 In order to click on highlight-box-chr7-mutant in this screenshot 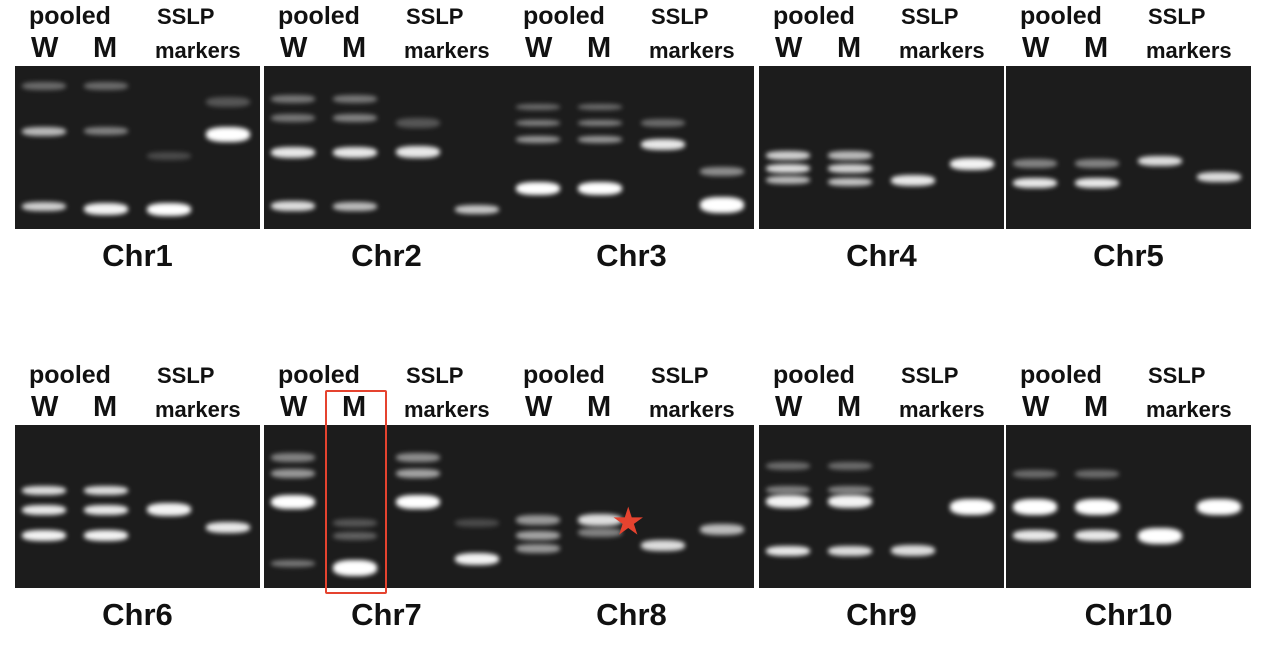, I will do `click(356, 492)`.